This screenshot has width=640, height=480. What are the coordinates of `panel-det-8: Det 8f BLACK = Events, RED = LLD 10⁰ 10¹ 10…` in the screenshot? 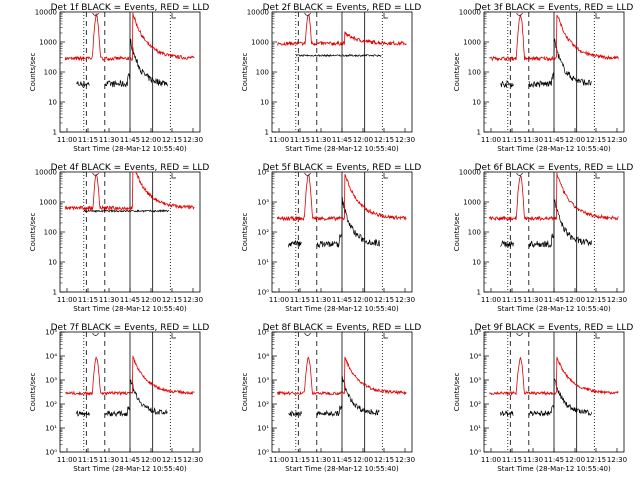 It's located at (331, 398).